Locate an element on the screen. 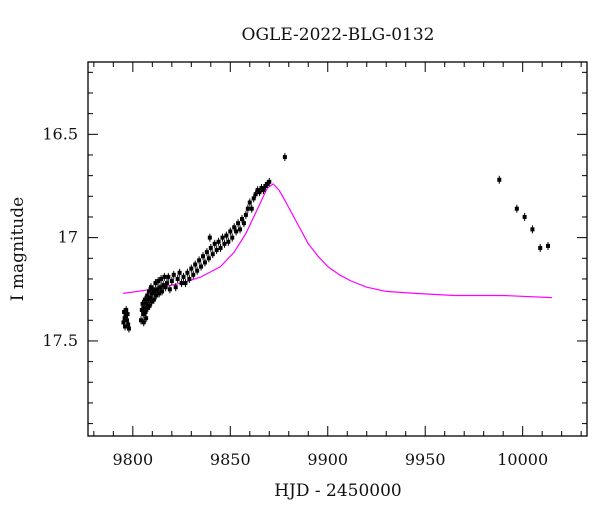  x-tick-label: 10000 is located at coordinates (522, 459).